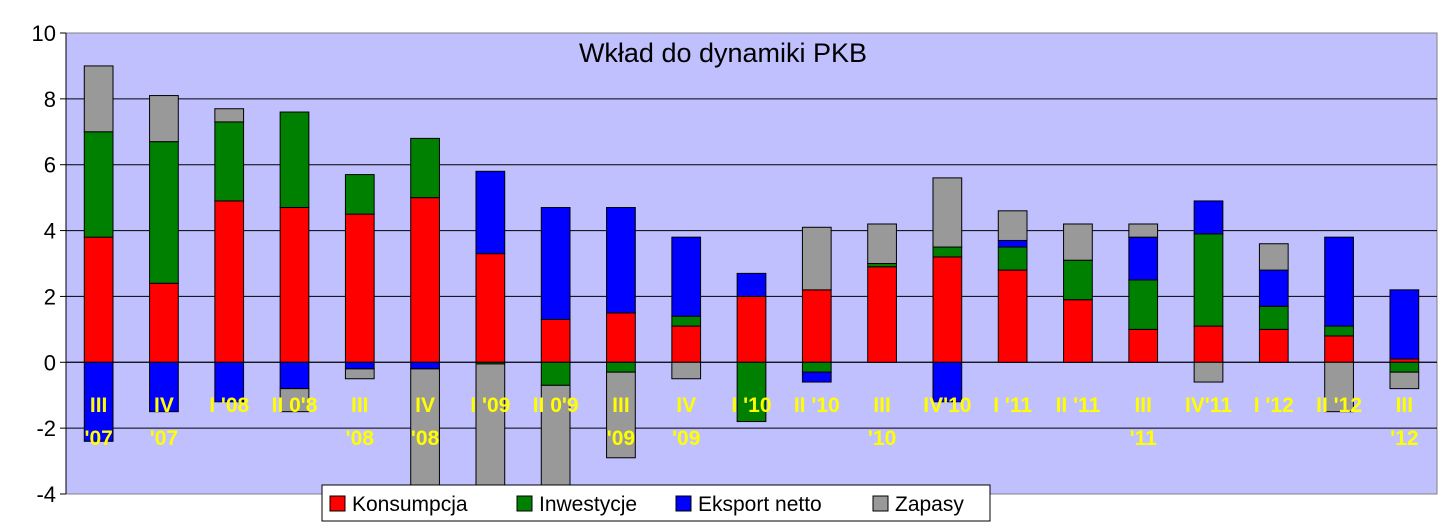 This screenshot has width=1449, height=527. Describe the element at coordinates (686, 438) in the screenshot. I see `category-label: '09` at that location.